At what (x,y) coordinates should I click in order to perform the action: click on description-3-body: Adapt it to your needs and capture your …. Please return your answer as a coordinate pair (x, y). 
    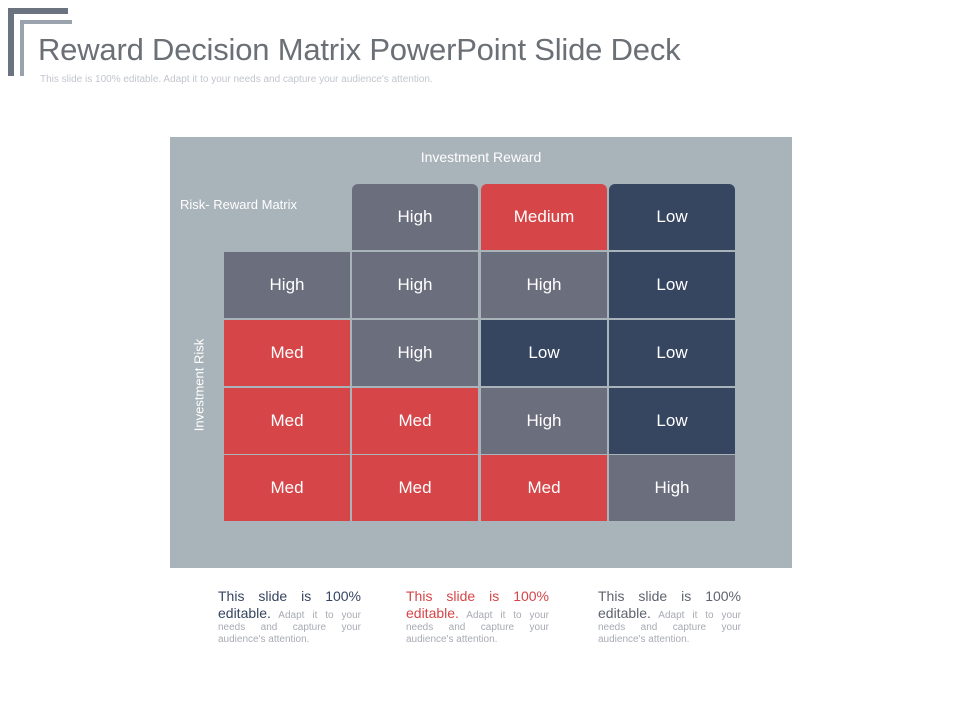
    Looking at the image, I should click on (669, 627).